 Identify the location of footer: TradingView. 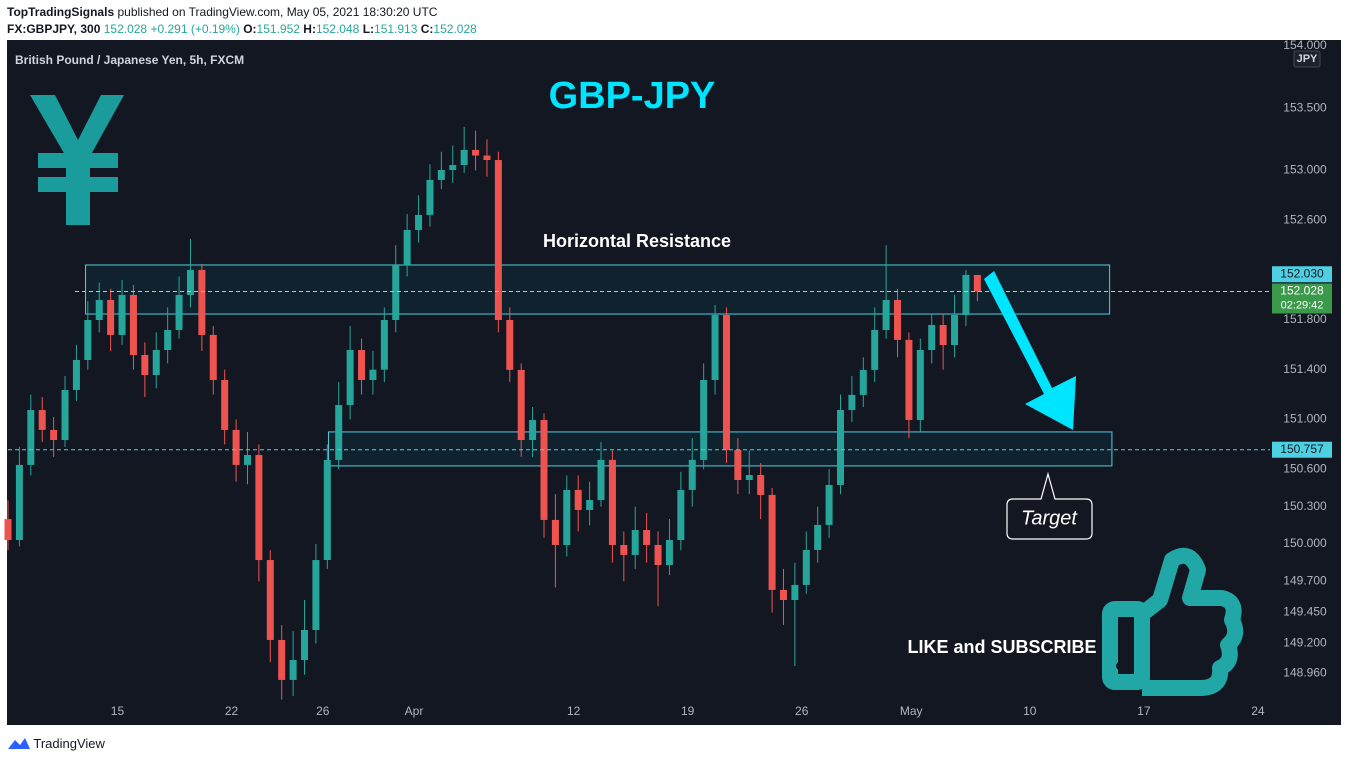
(56, 743).